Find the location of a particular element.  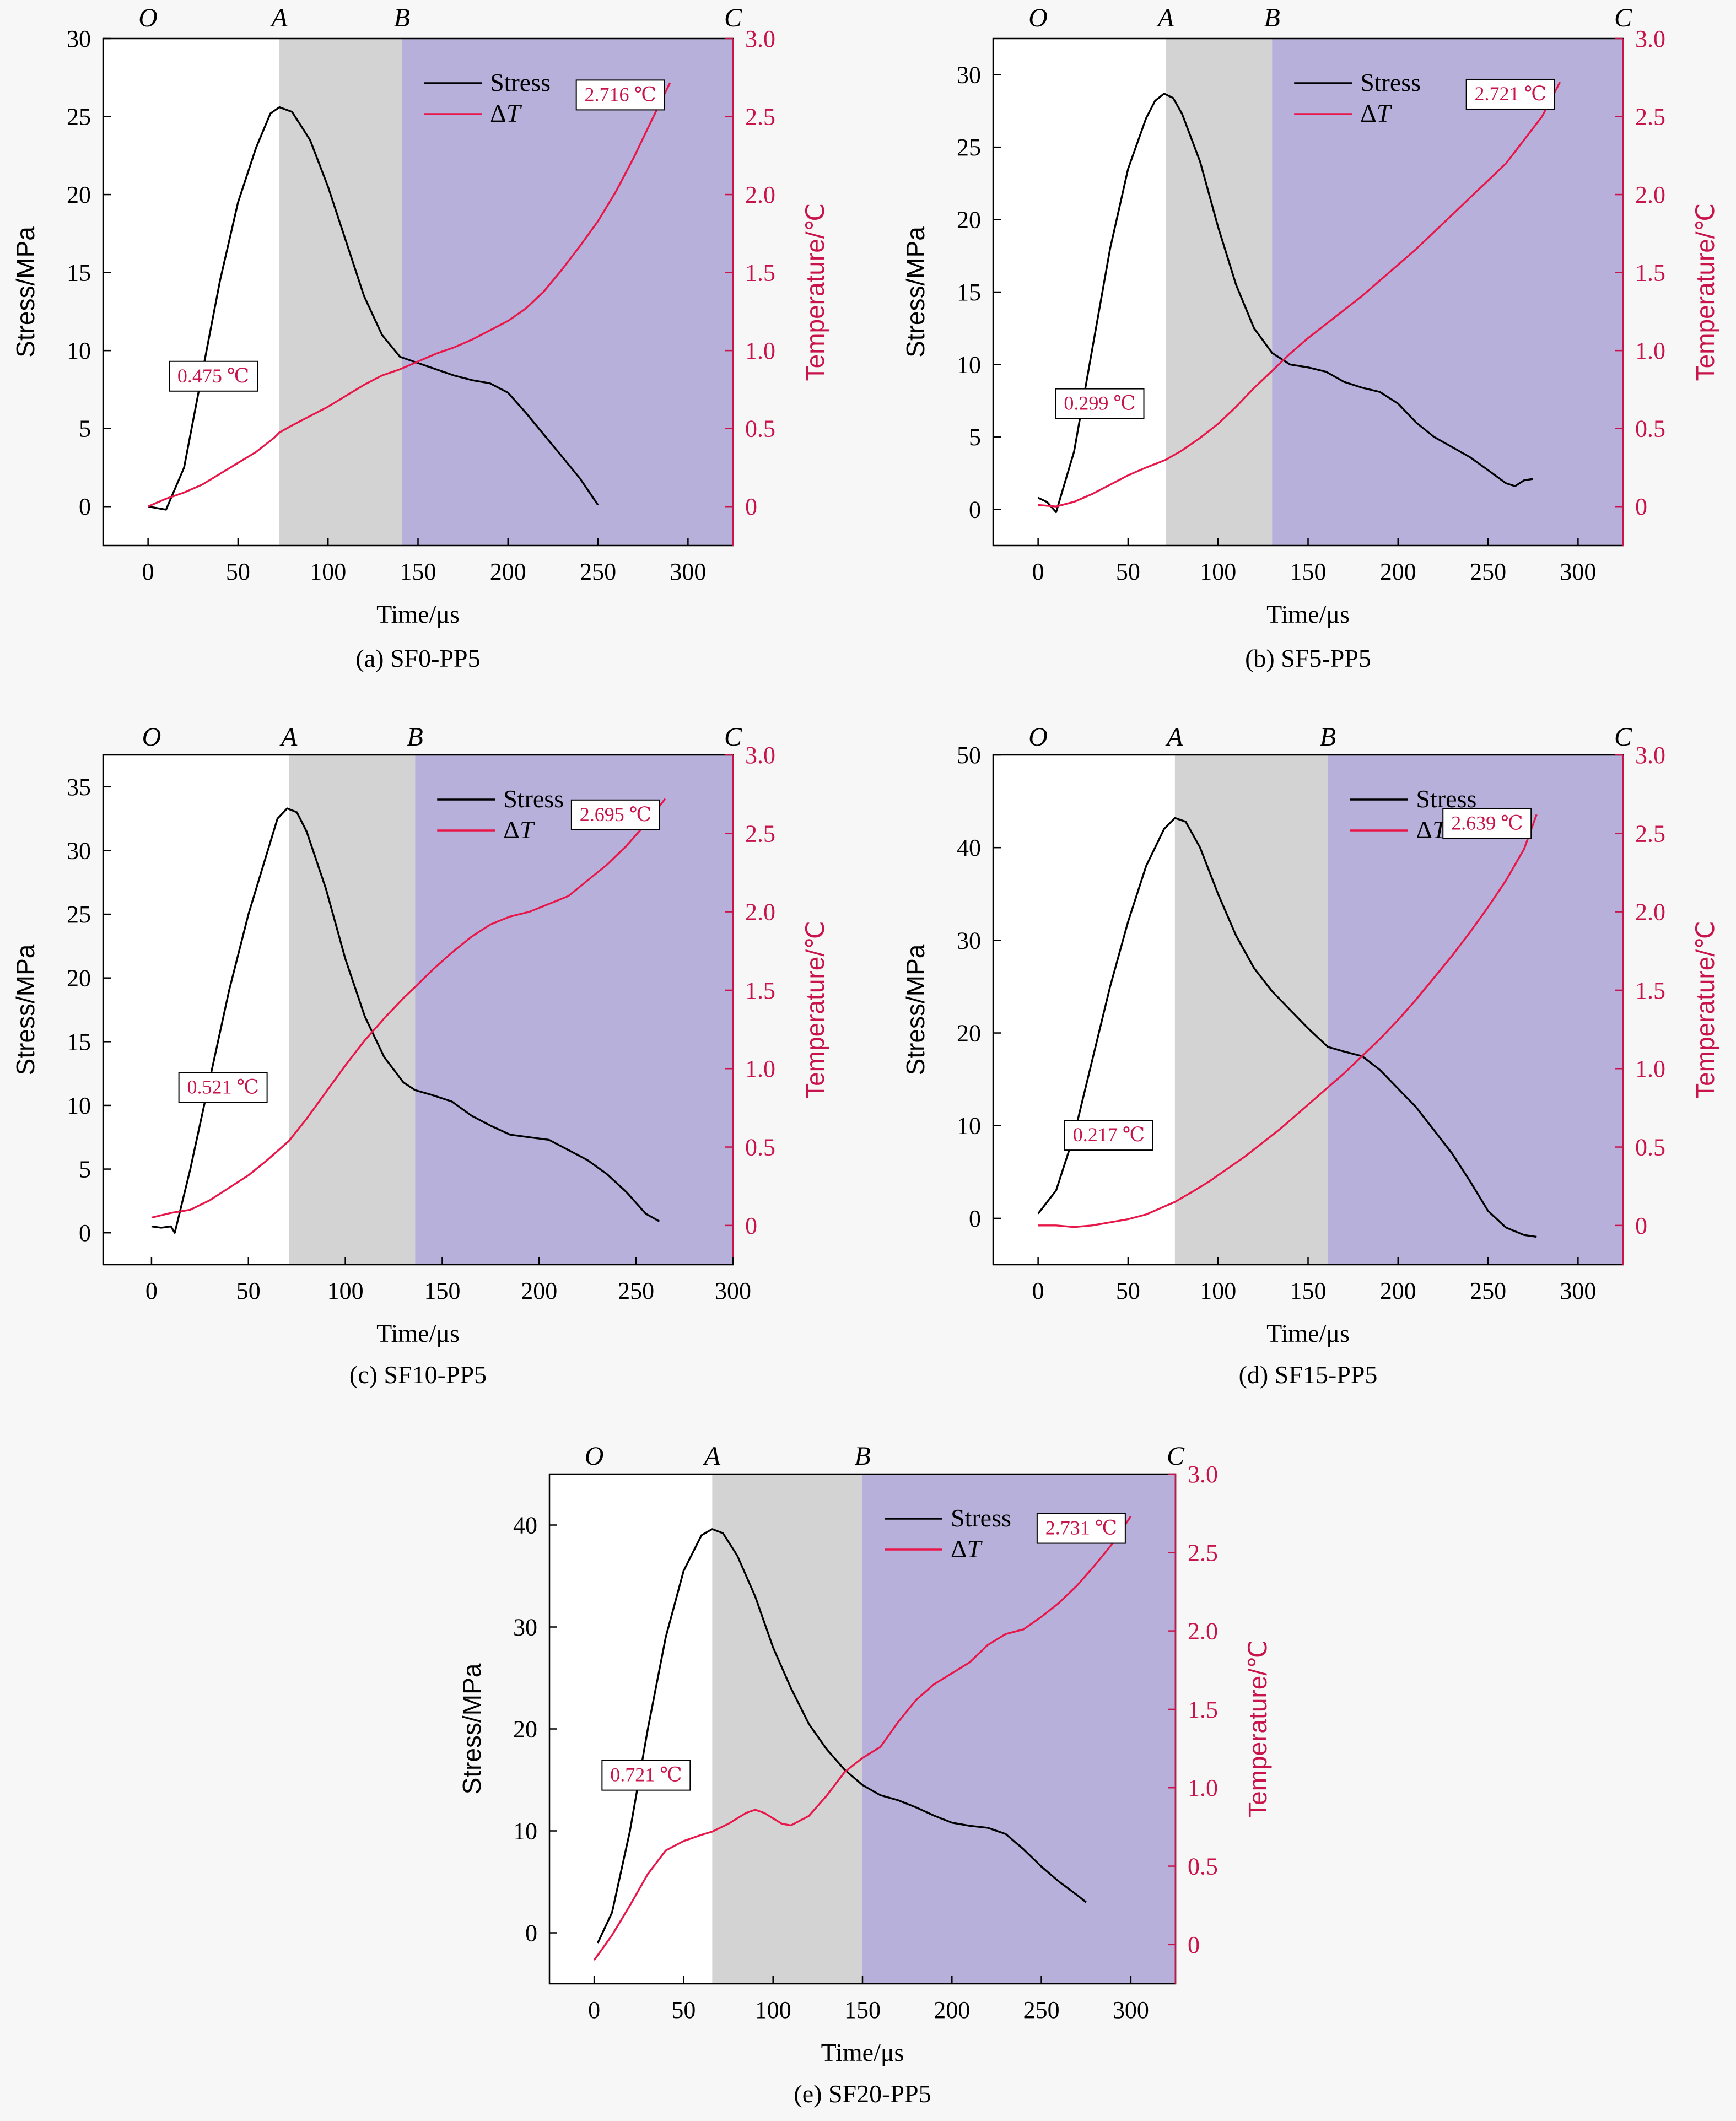

annotation-label: 2.639 ℃ is located at coordinates (1487, 823).